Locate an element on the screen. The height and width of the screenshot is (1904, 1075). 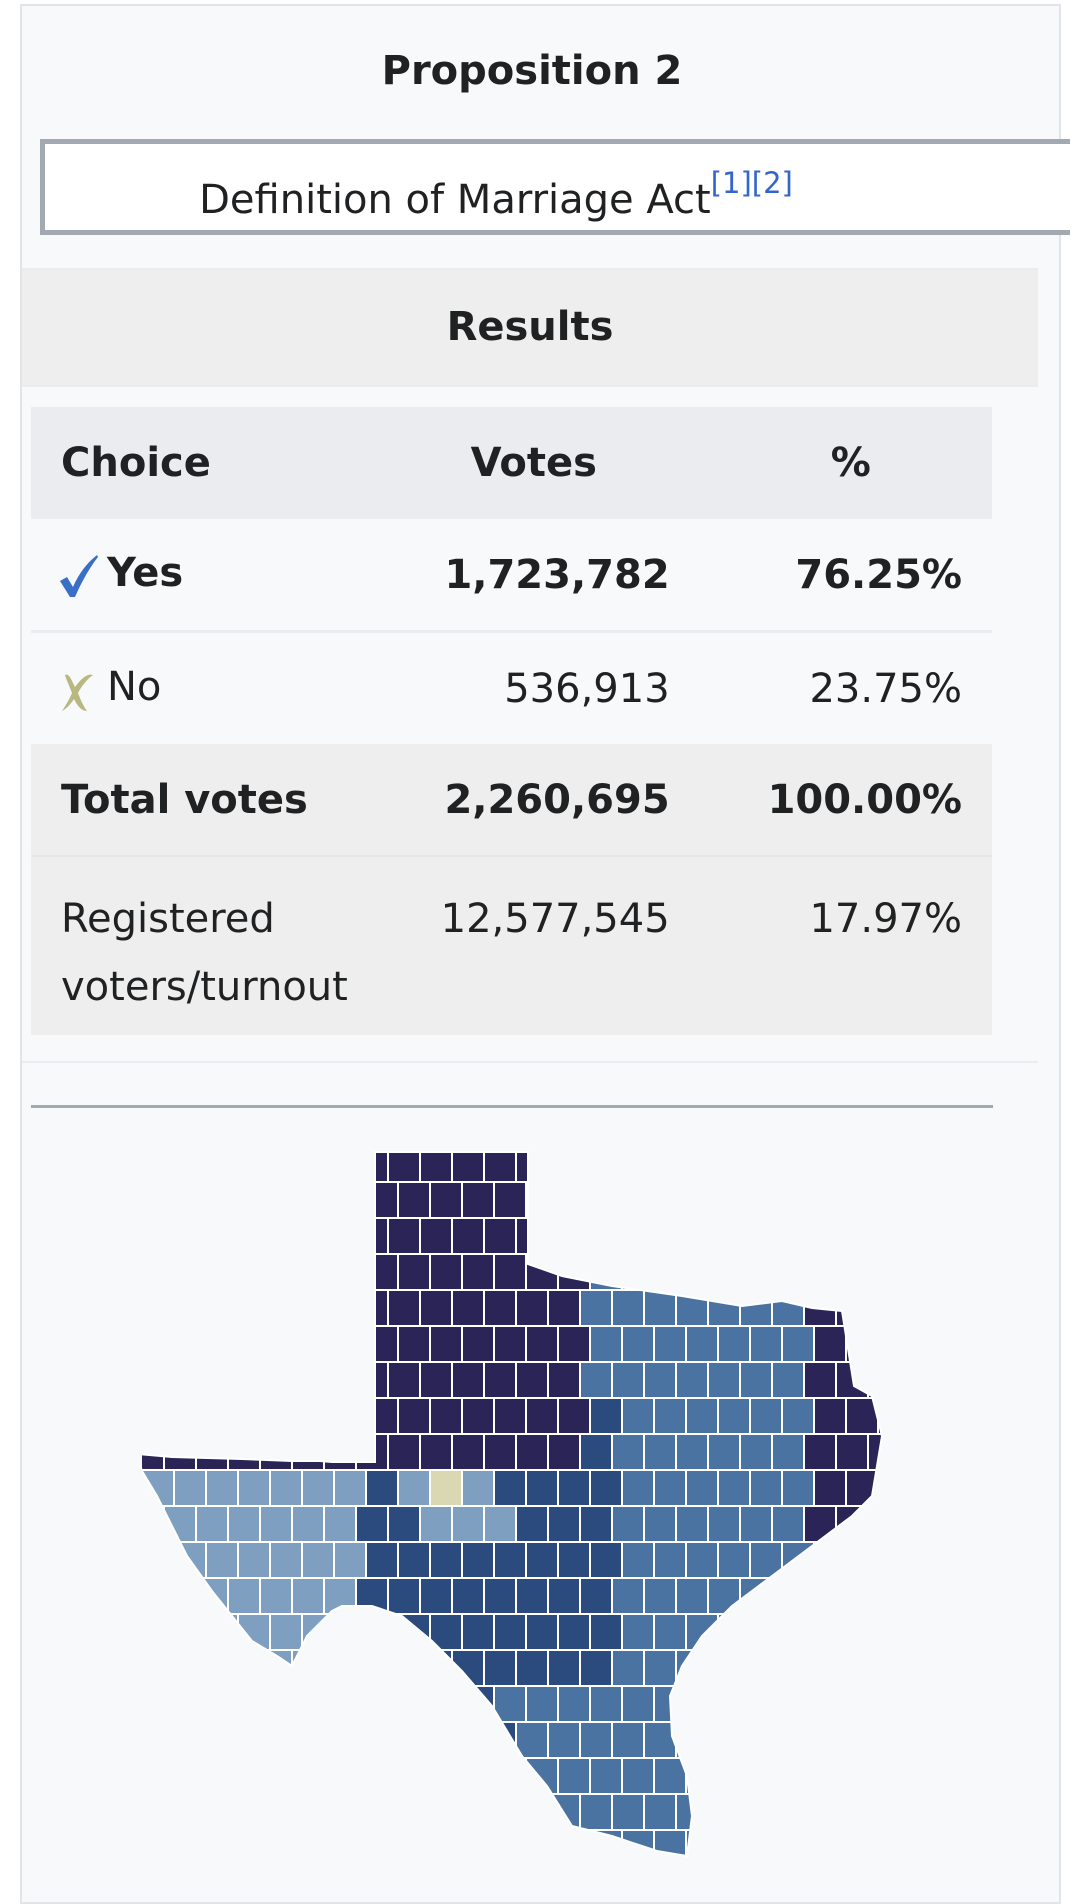
registered-percent: 17.97% is located at coordinates (850, 945).